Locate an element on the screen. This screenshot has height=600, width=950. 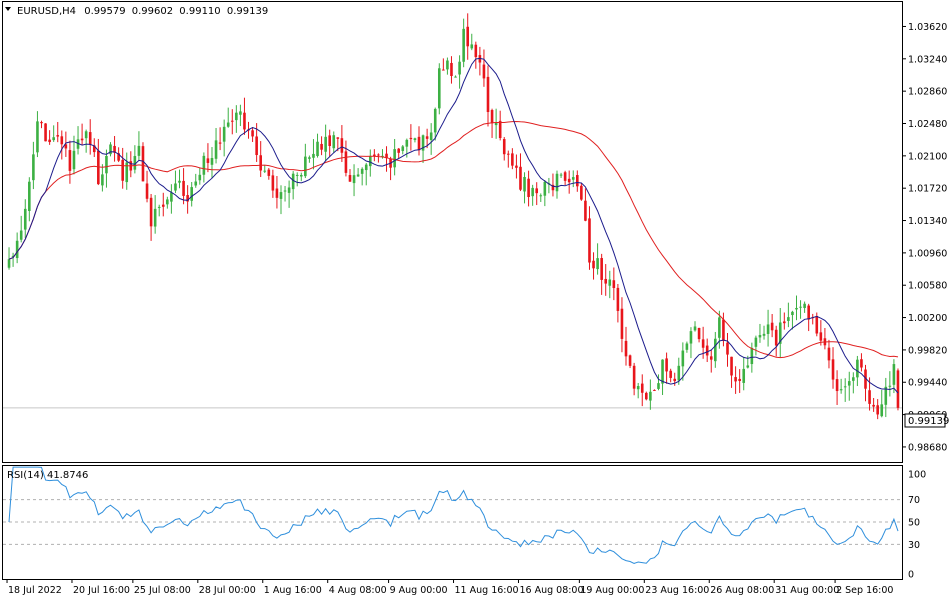
y-tick-label: 1.01340 is located at coordinates (927, 221).